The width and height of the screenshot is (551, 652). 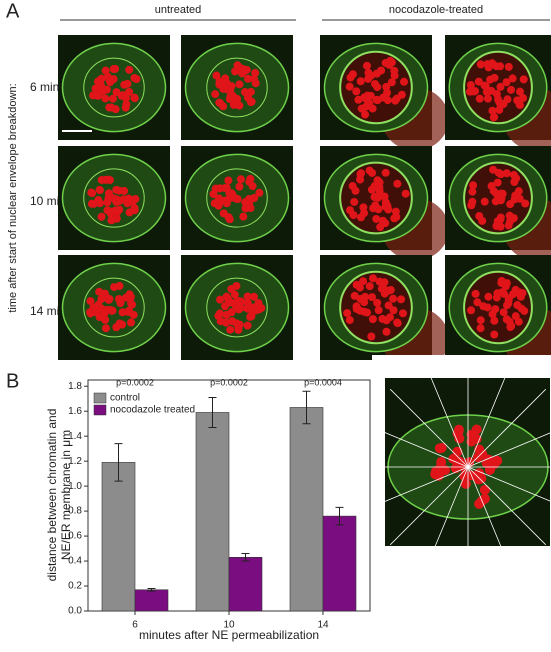 What do you see at coordinates (66, 495) in the screenshot?
I see `y-axis-label: NE/ER membrane in μm` at bounding box center [66, 495].